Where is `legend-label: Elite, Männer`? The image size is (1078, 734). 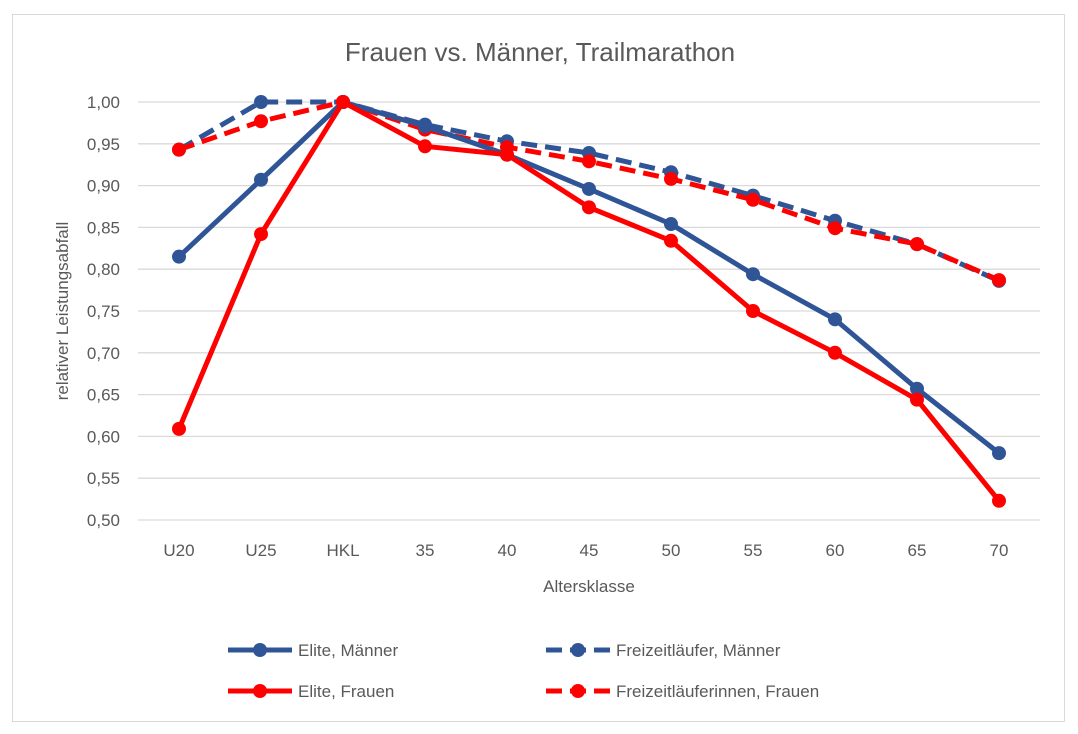
legend-label: Elite, Männer is located at coordinates (348, 650).